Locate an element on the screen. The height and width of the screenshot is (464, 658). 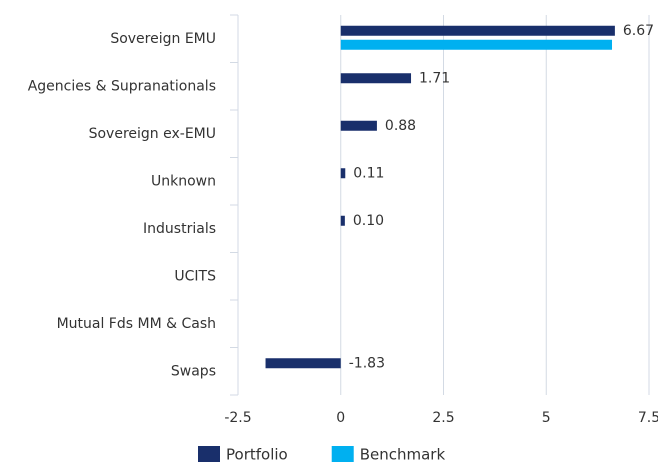
data-label: 0.11 is located at coordinates (368, 173).